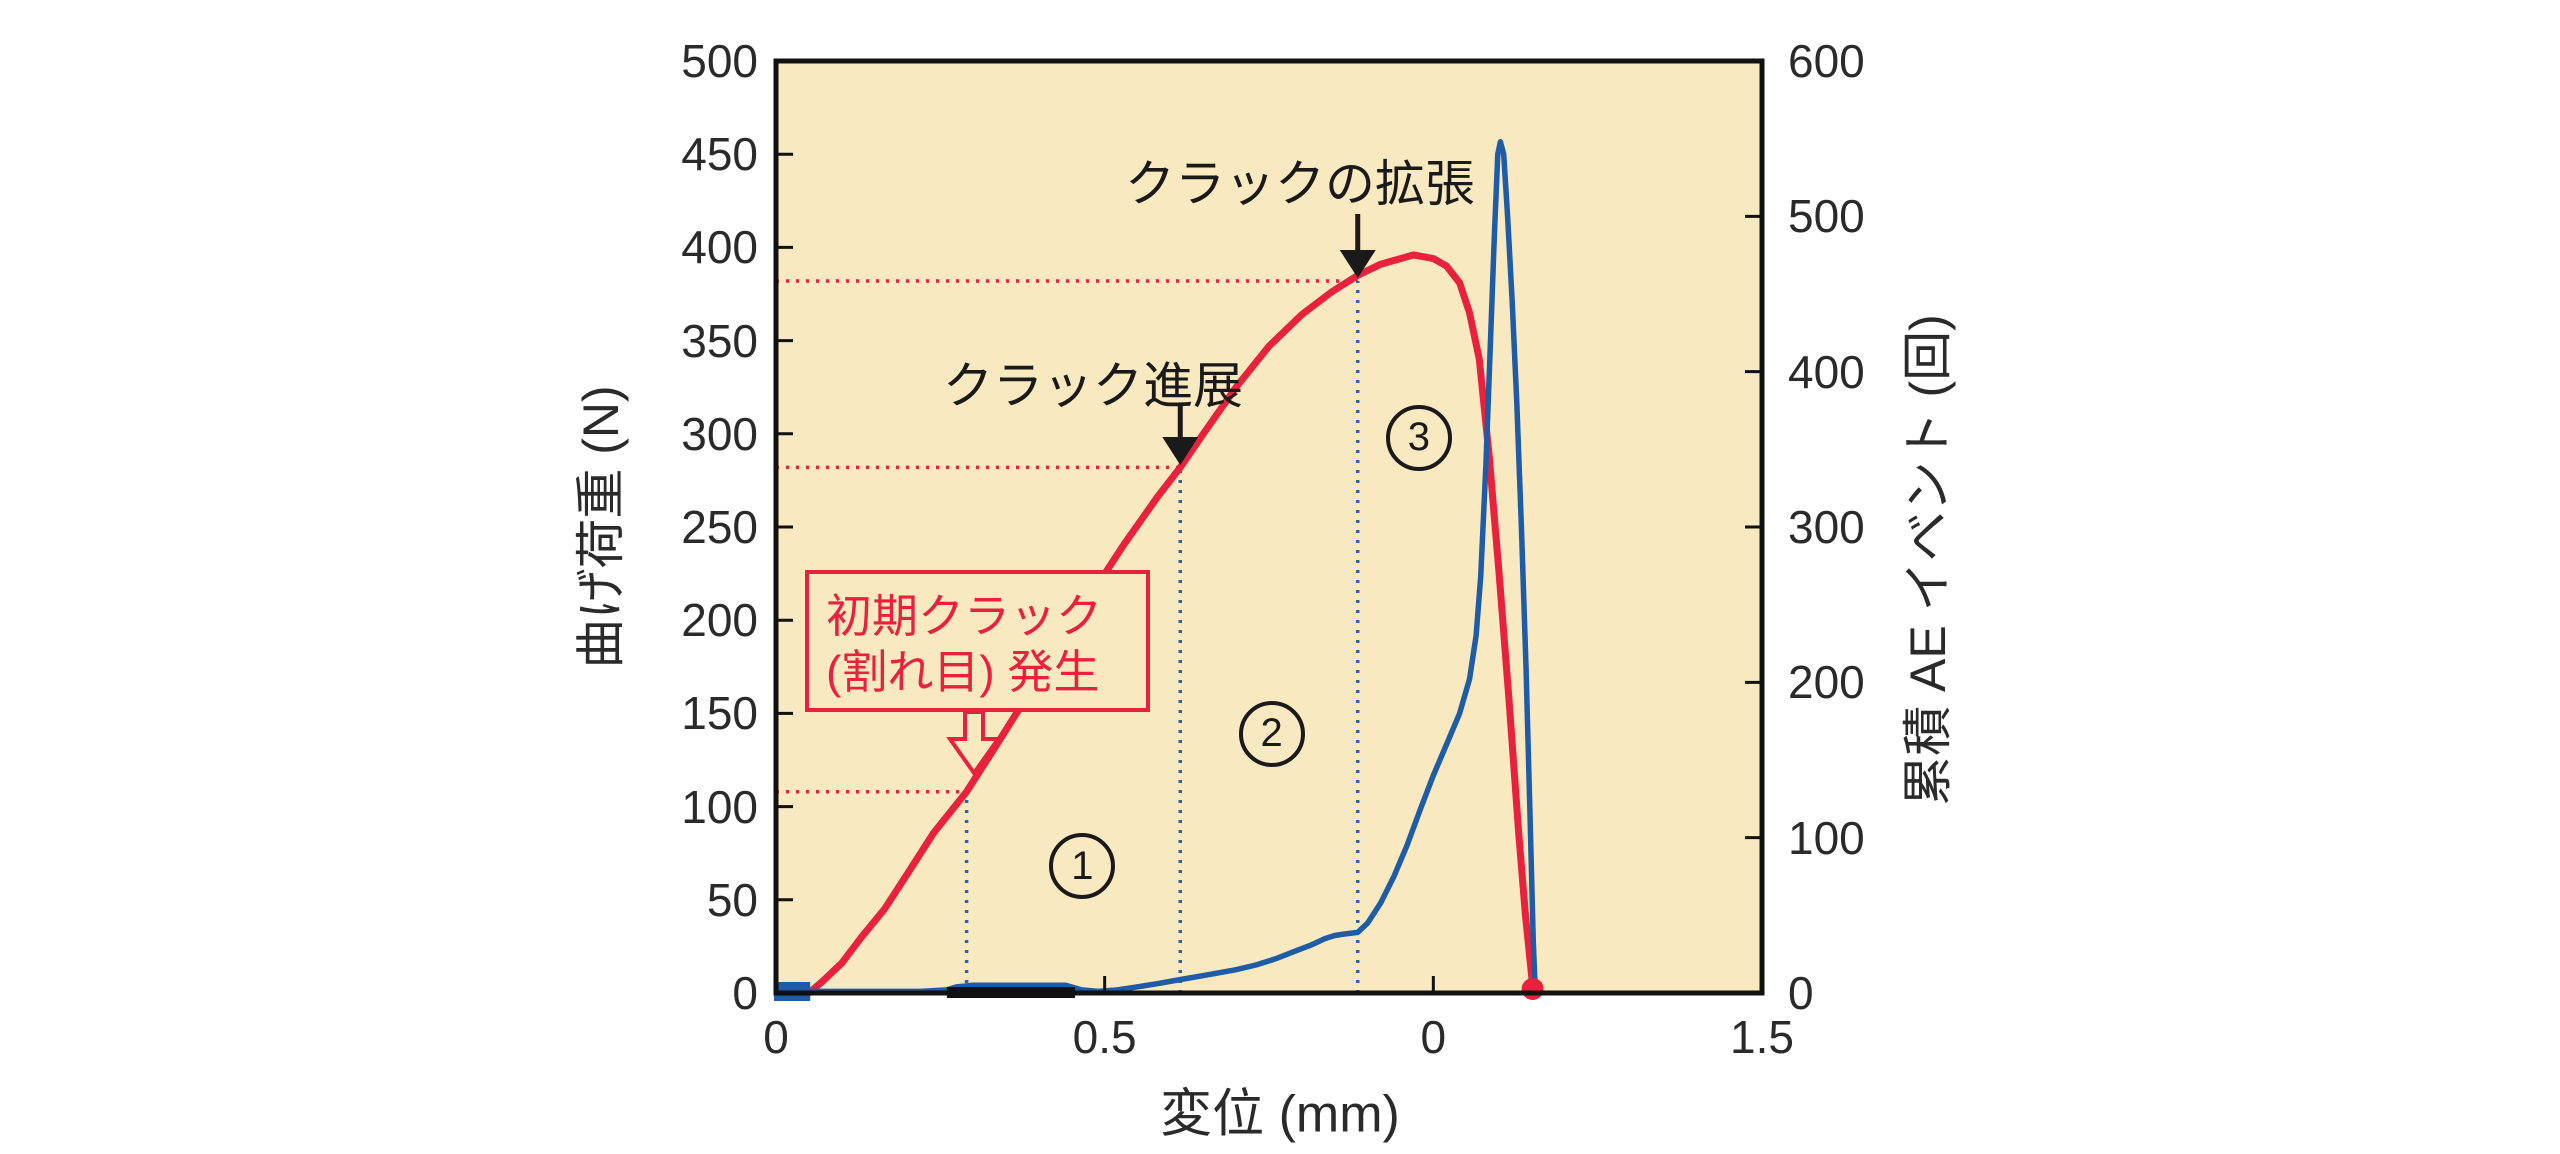 The width and height of the screenshot is (2560, 1154). Describe the element at coordinates (1357, 264) in the screenshot. I see `crack-expansion-arrow-head` at that location.